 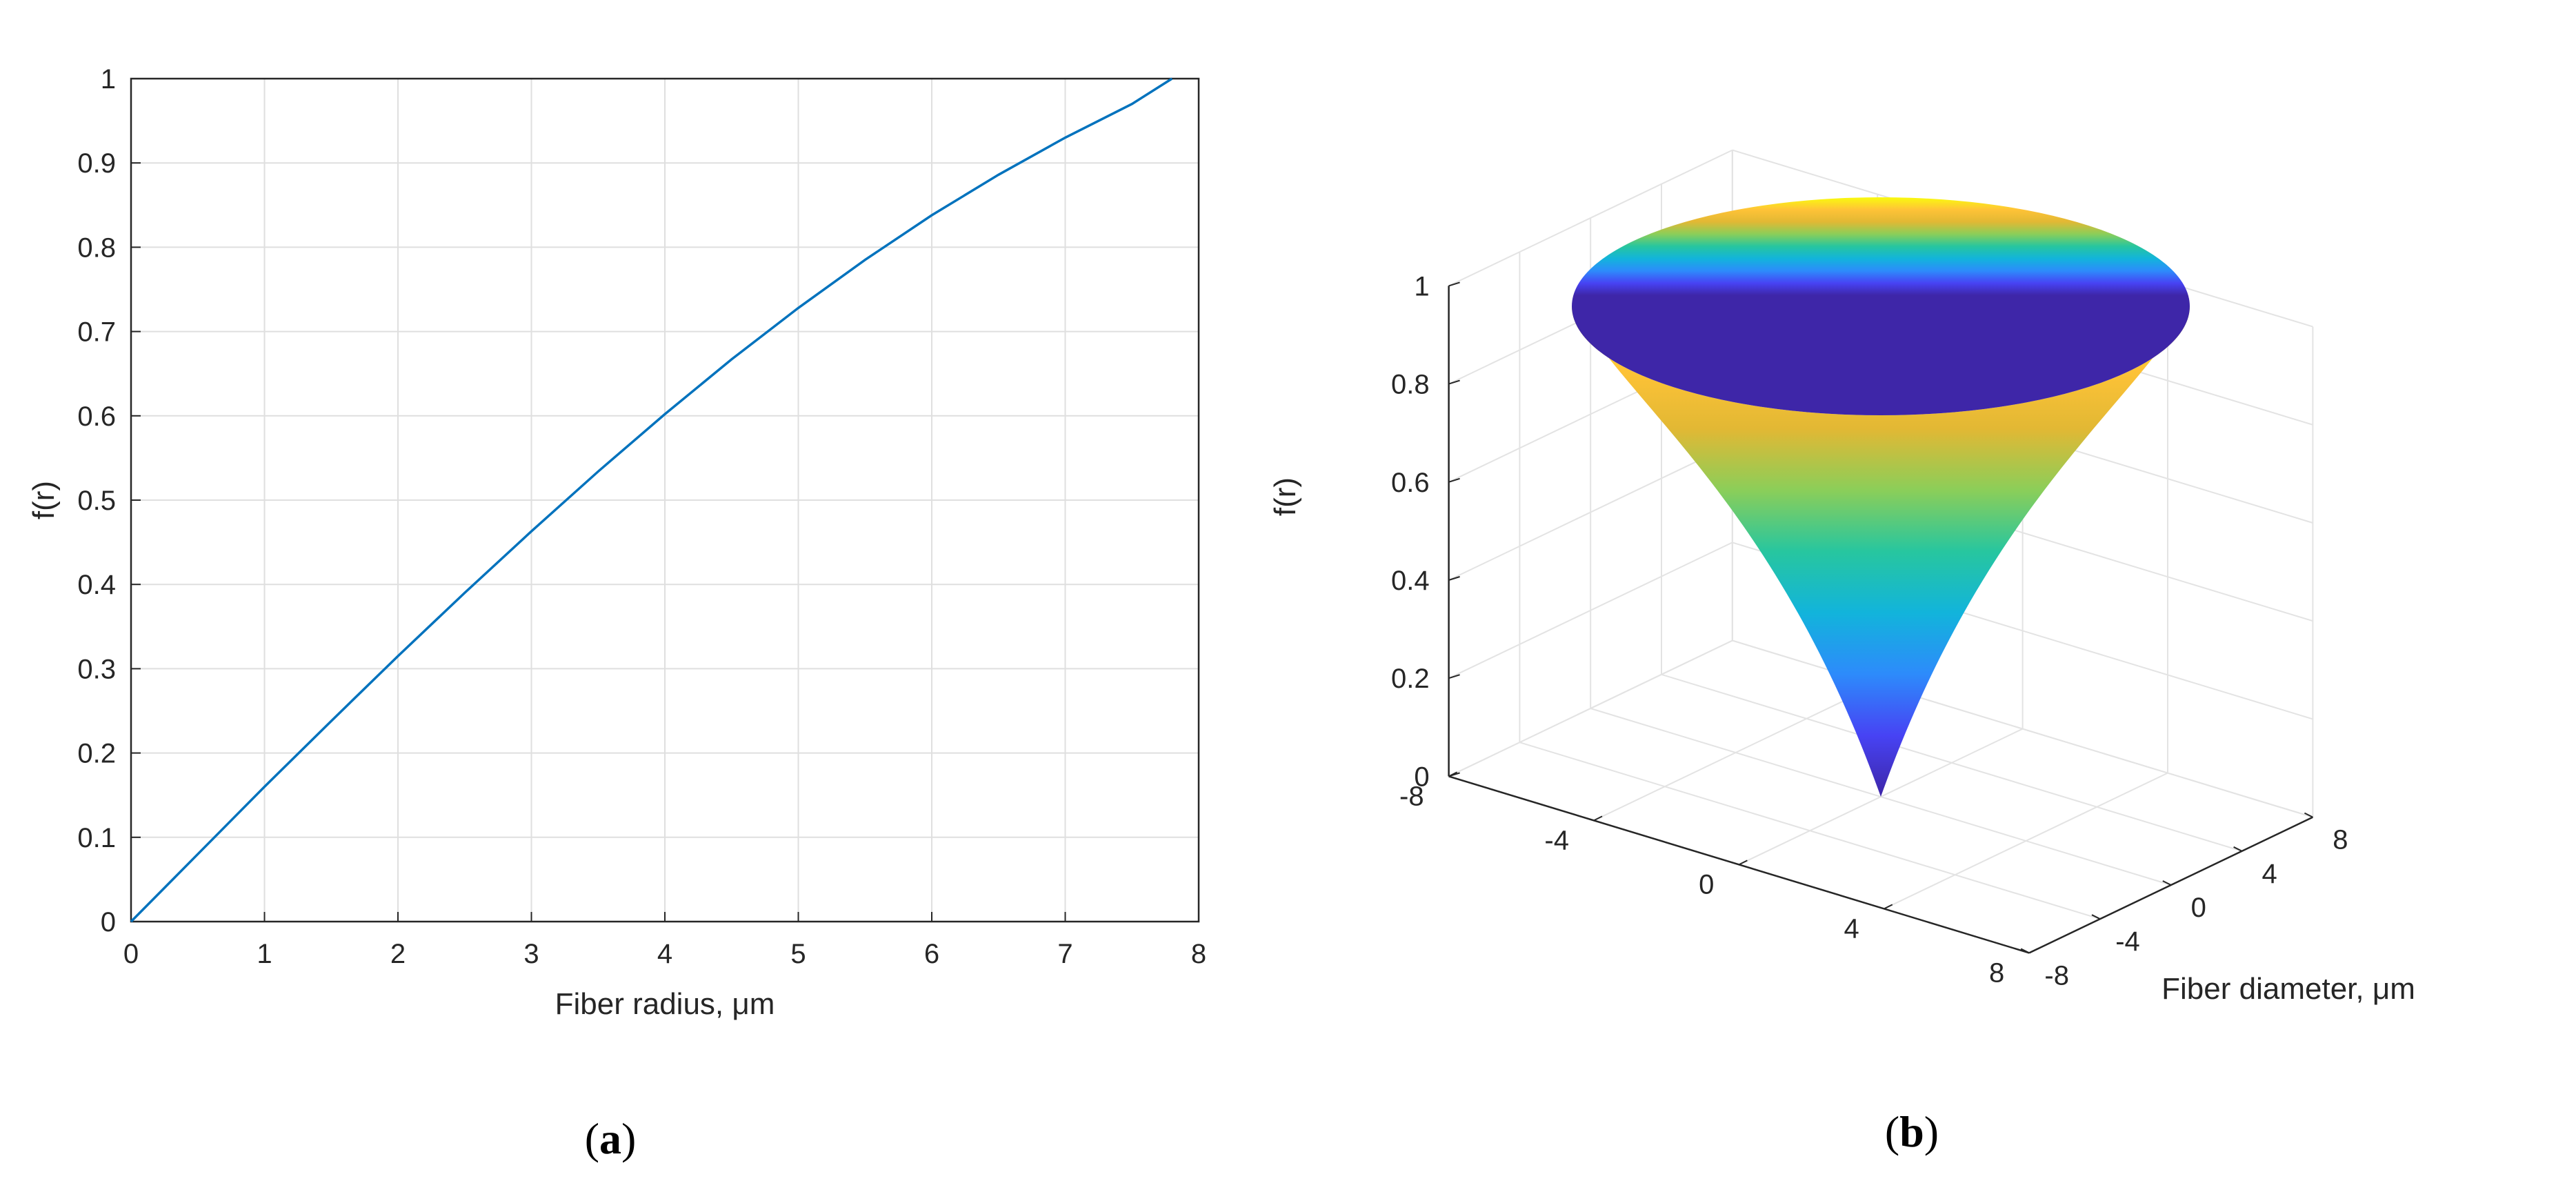 I want to click on y-tick-label: 0.9, so click(x=96, y=163).